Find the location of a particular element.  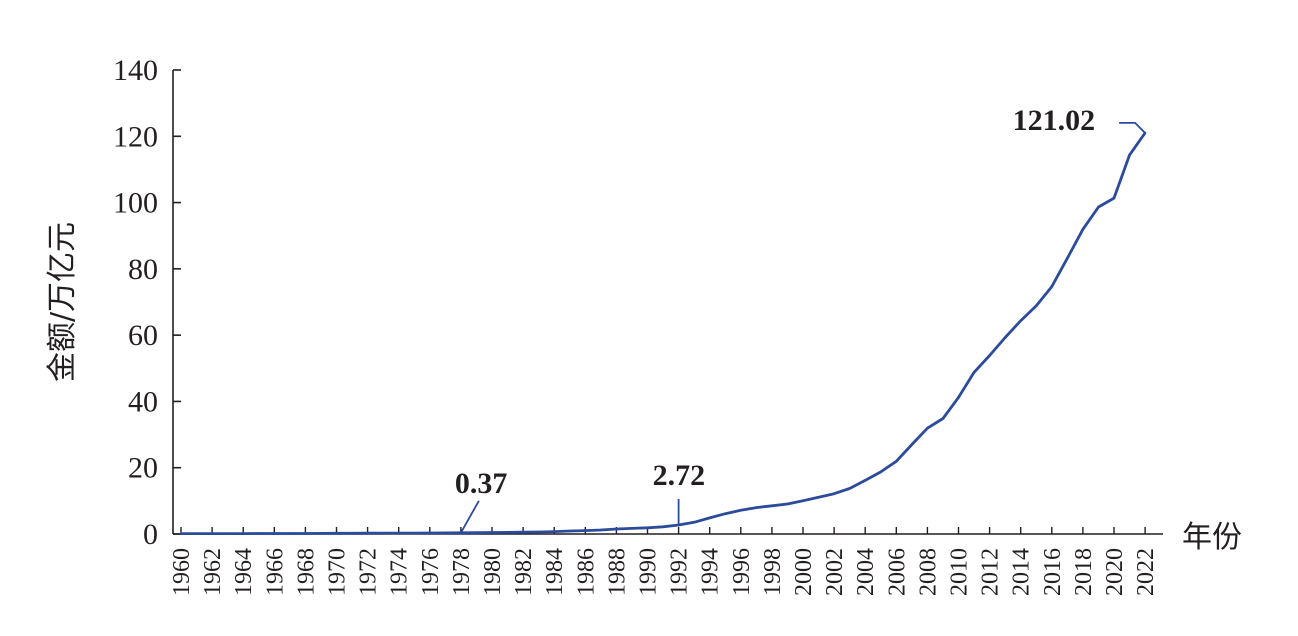

x-tick-label: 2022 is located at coordinates (1146, 572).